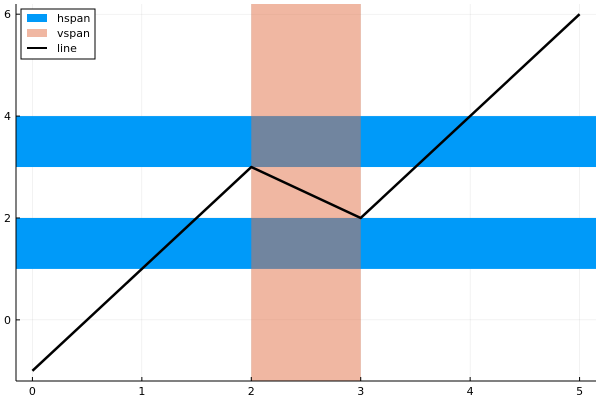 This screenshot has width=600, height=400. Describe the element at coordinates (251, 391) in the screenshot. I see `x-tick-label-2: 2` at that location.